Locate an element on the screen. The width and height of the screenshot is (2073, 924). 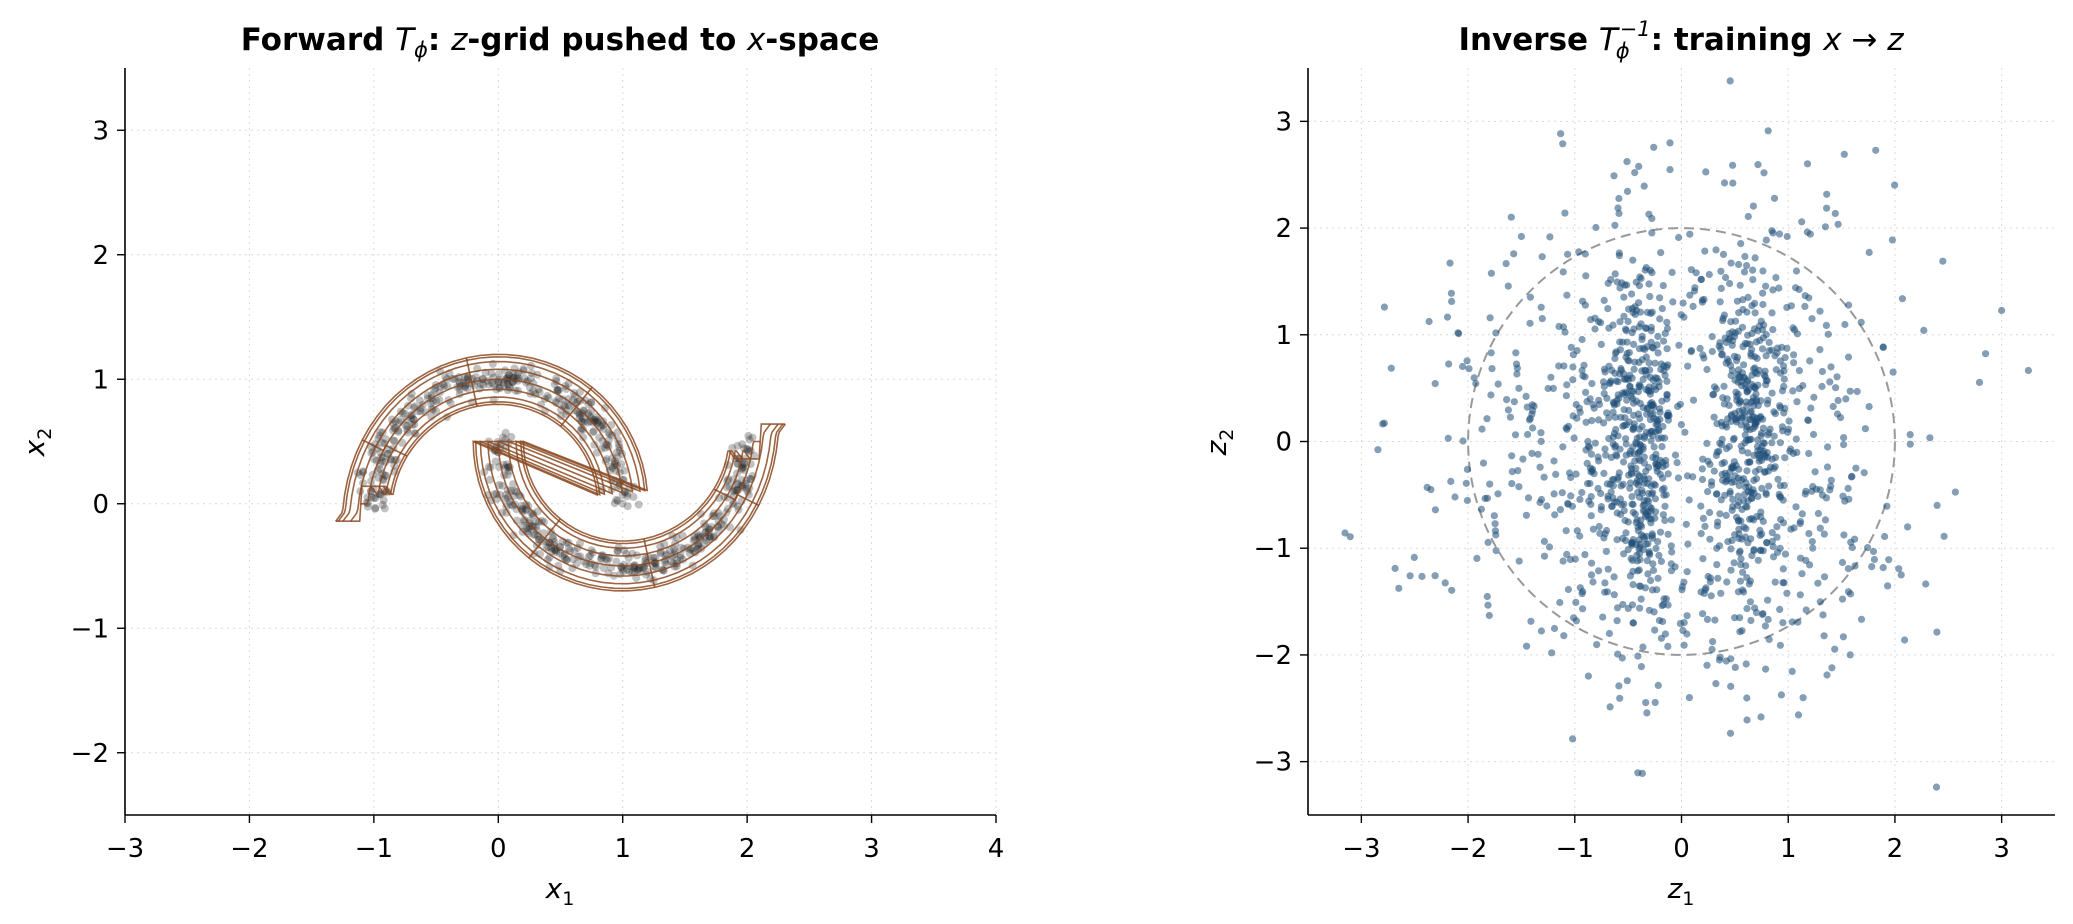
right-title: Inverse Tϕ−1: training x → z is located at coordinates (1681, 40).